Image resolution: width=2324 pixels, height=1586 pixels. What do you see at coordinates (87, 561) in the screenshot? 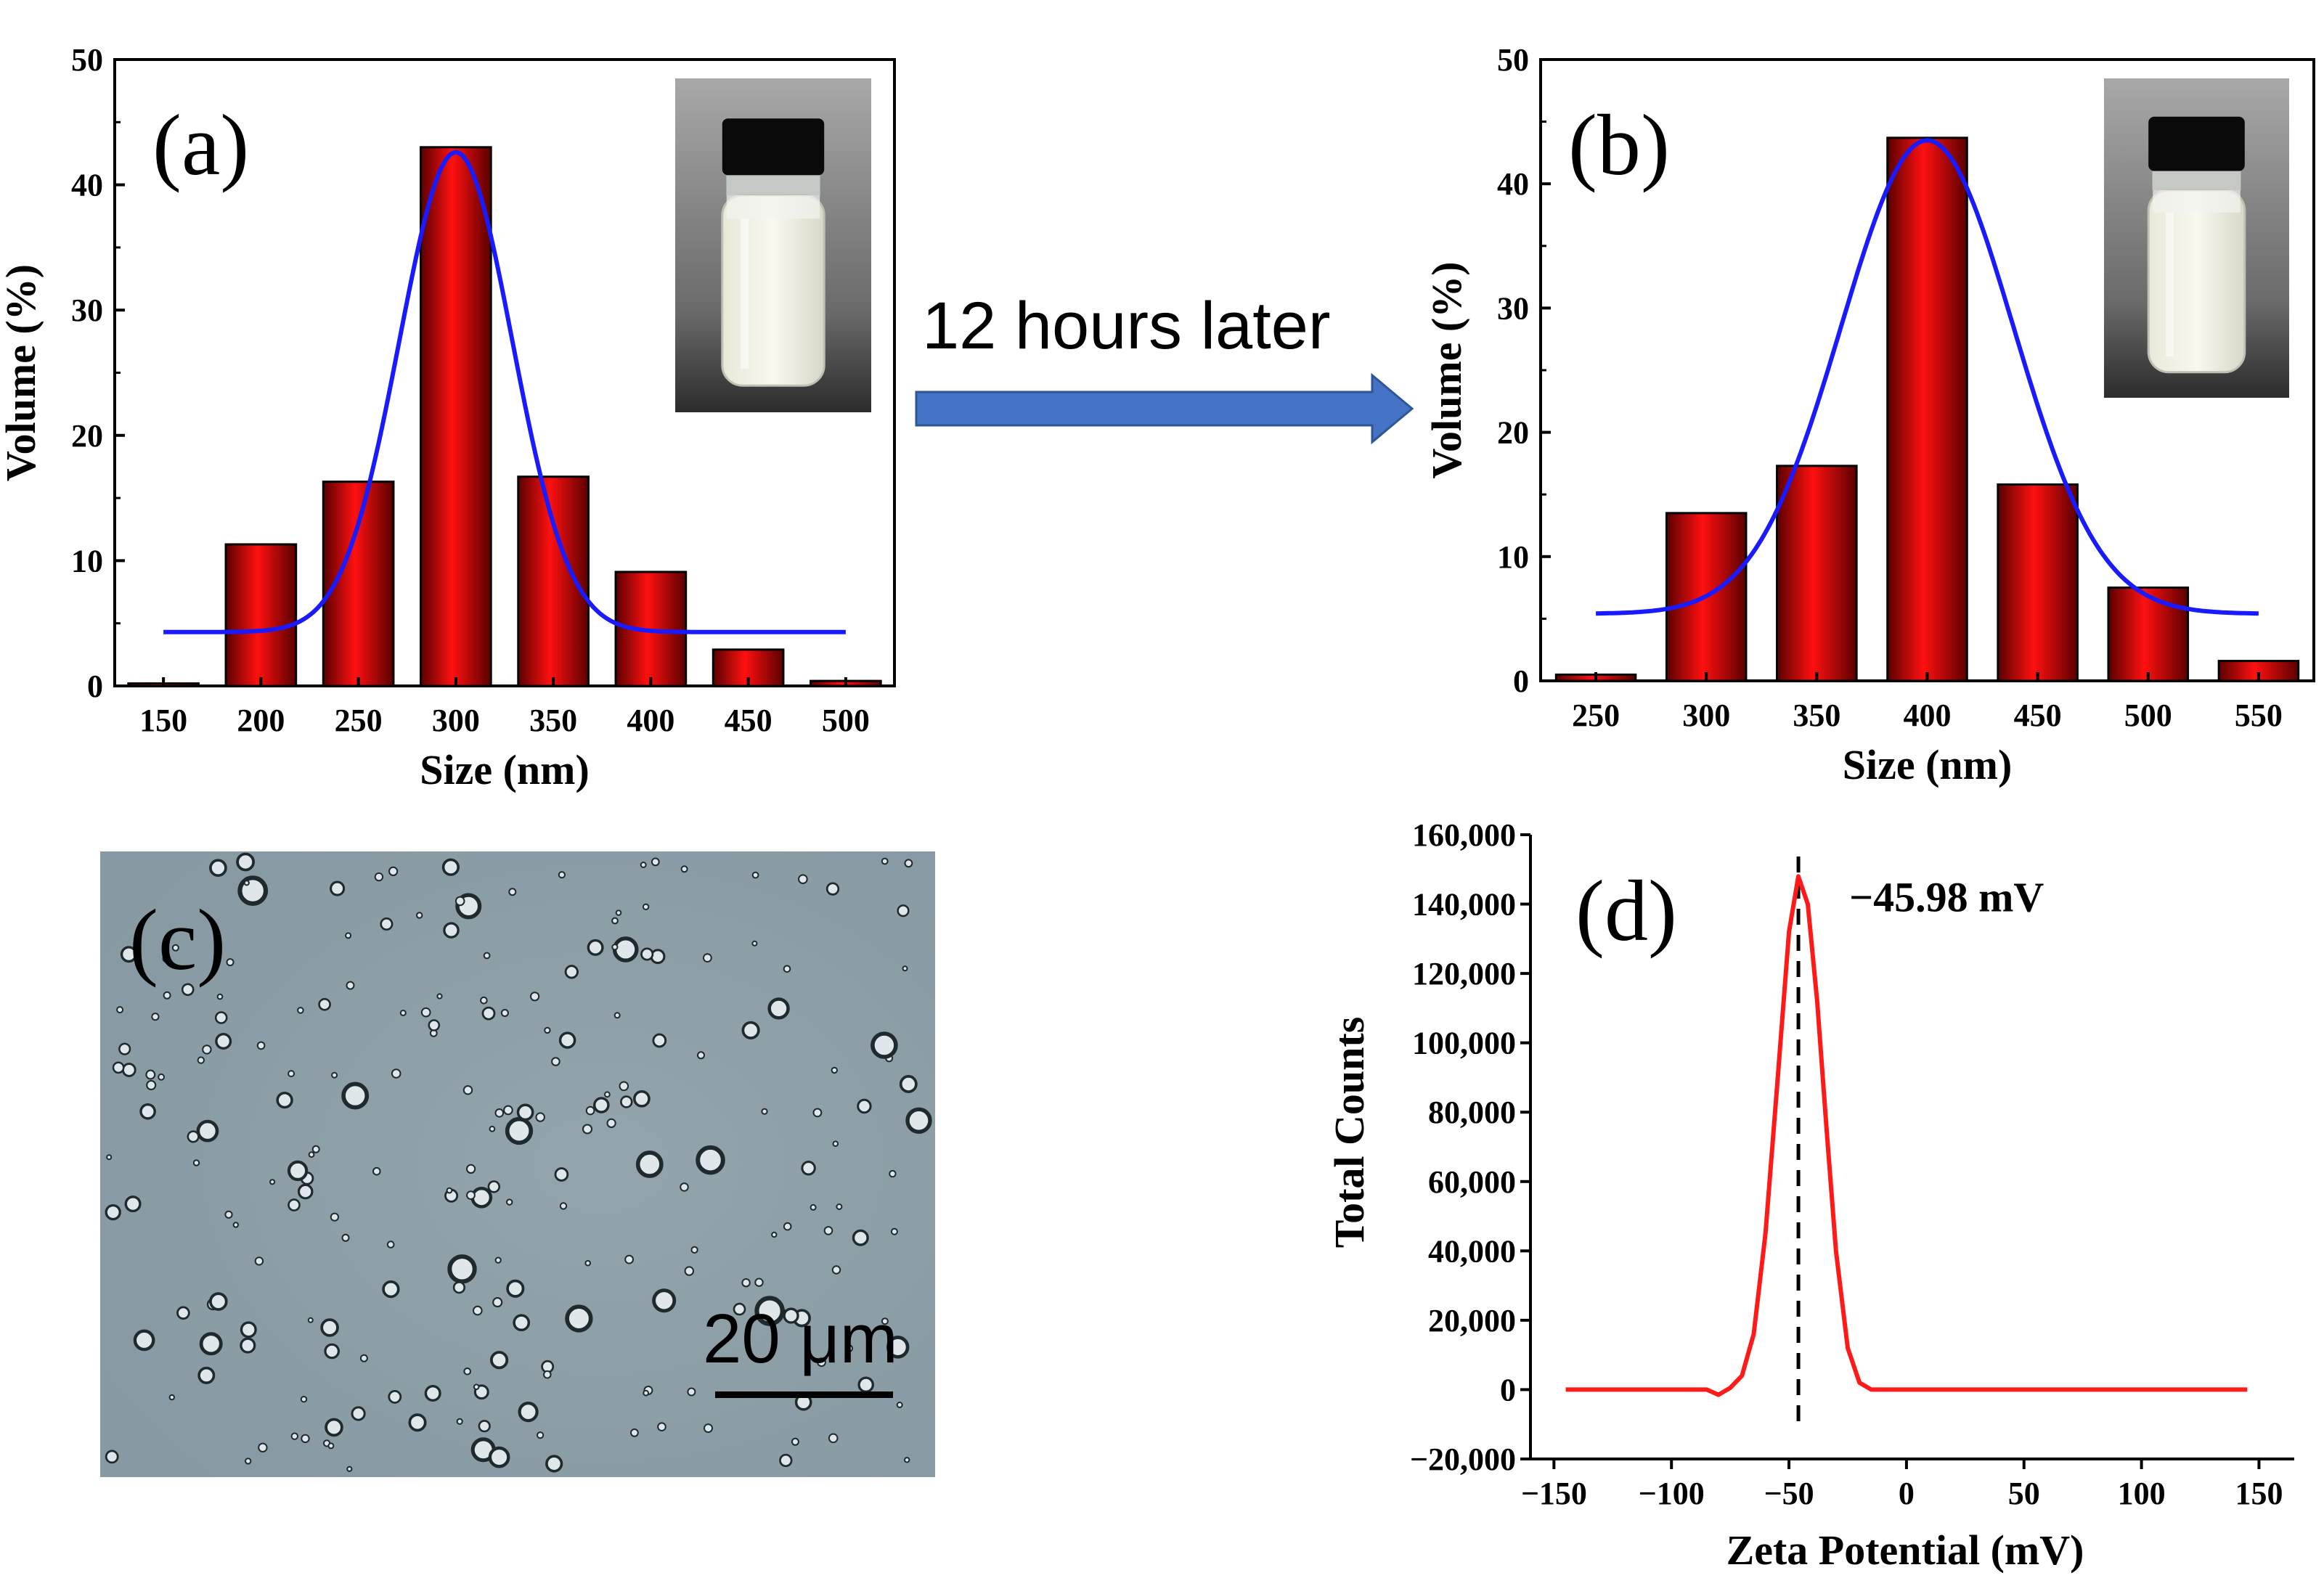
I see `y-tick-label: 10` at bounding box center [87, 561].